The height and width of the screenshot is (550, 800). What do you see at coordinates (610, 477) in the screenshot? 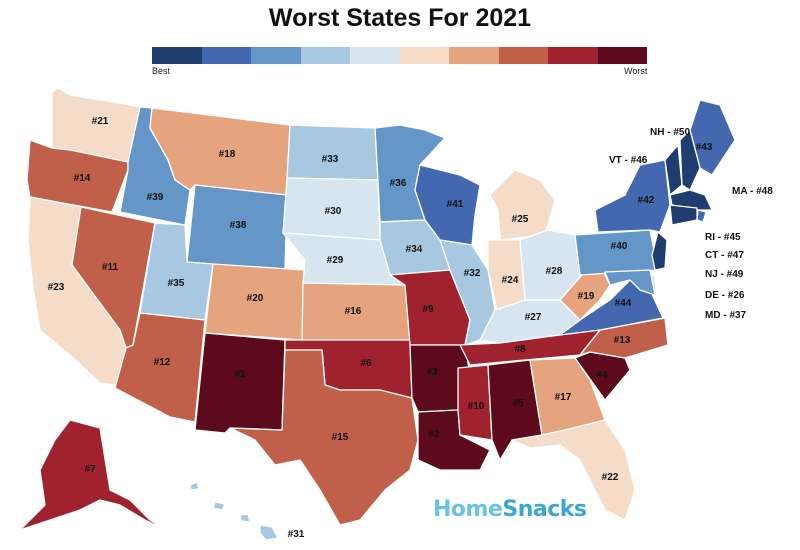
I see `rank-label-fl: #22` at bounding box center [610, 477].